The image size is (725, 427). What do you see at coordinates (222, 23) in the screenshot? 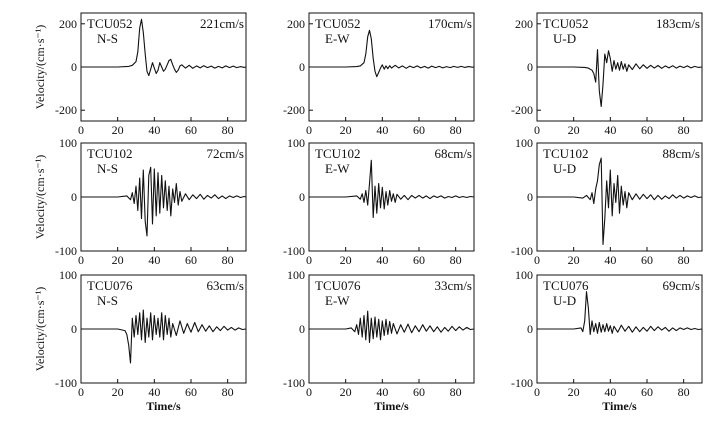
I see `peak-velocity-label: 221cm/s` at bounding box center [222, 23].